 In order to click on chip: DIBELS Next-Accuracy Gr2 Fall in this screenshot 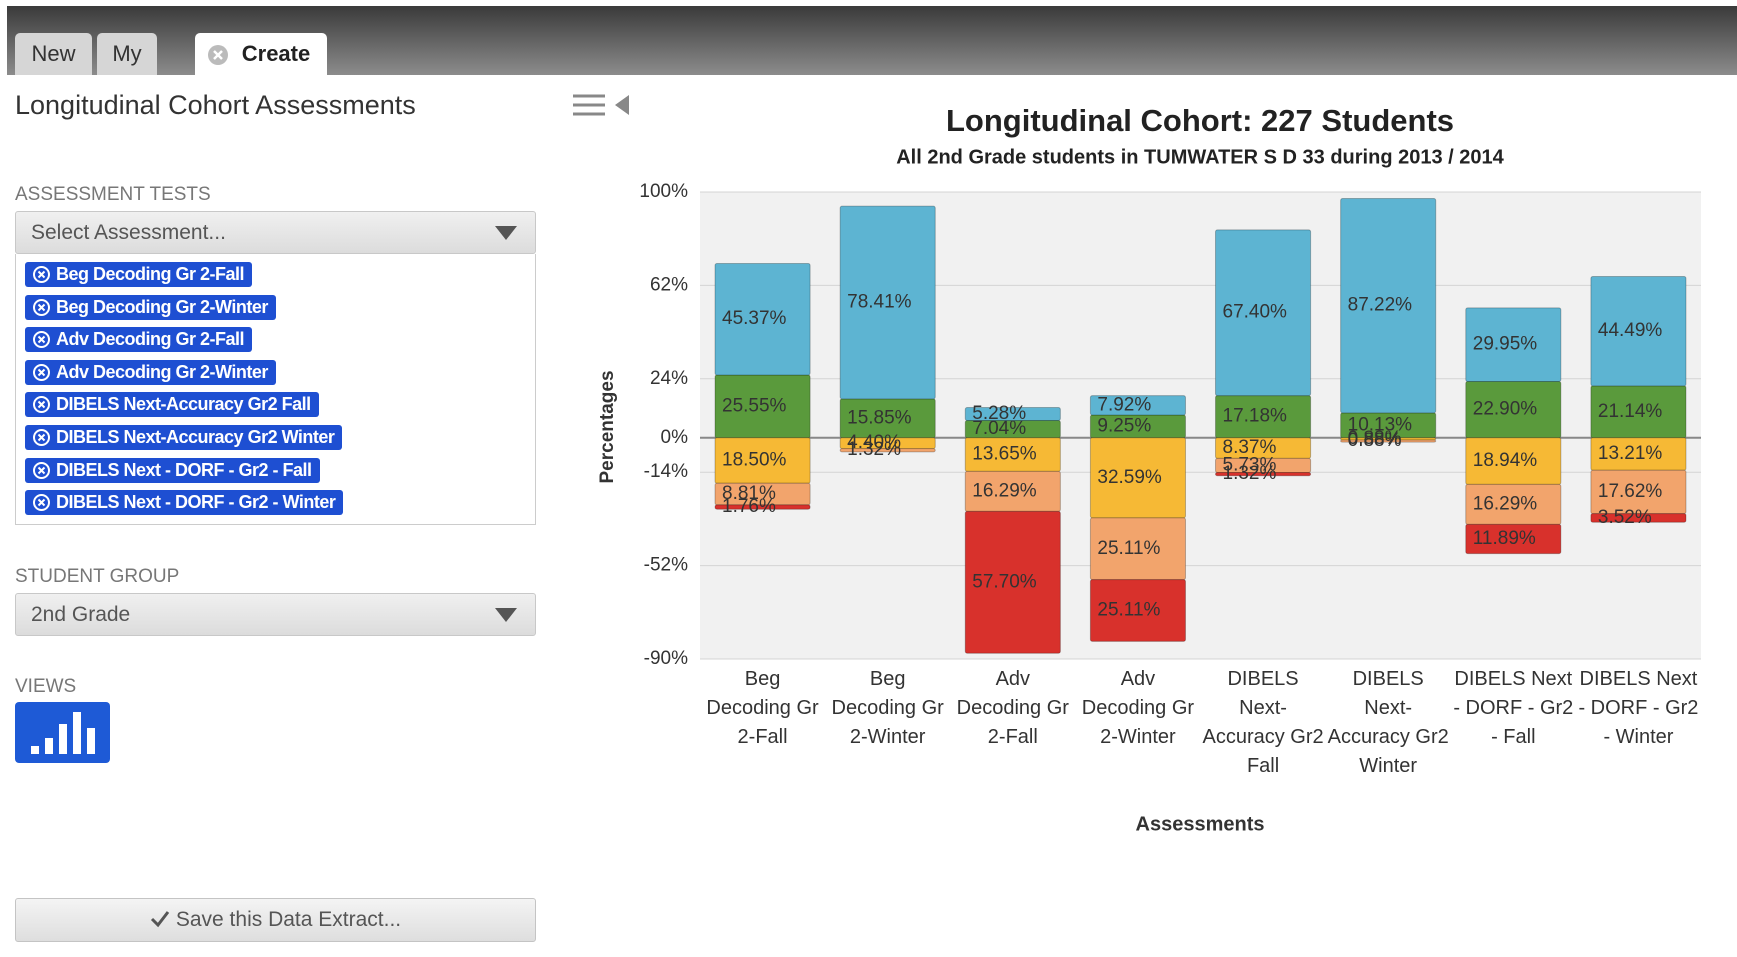, I will do `click(172, 405)`.